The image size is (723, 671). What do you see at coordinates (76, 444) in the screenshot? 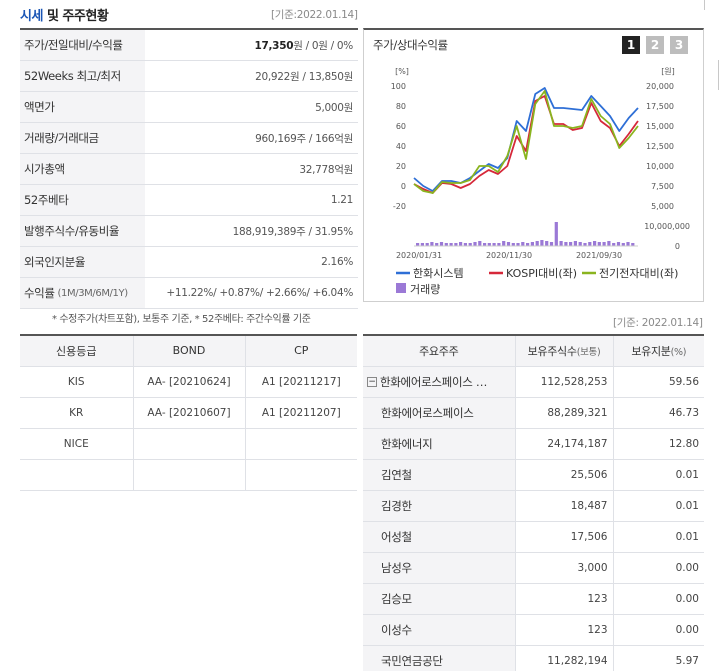
I see `credit-cell: NICE` at bounding box center [76, 444].